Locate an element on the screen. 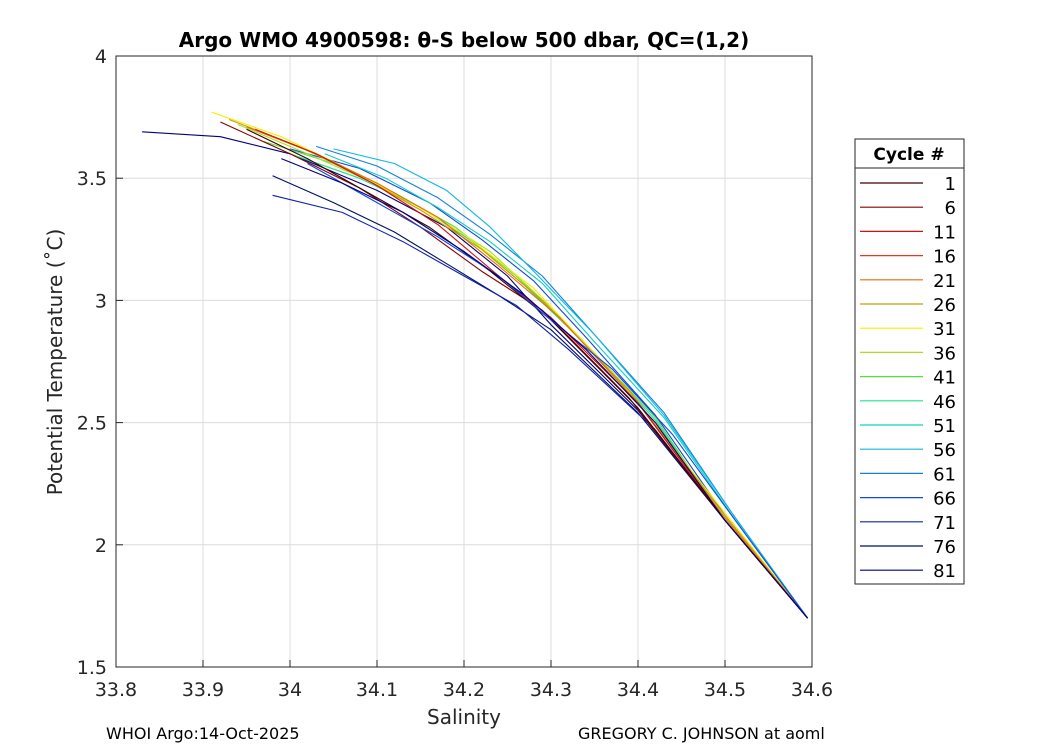 The image size is (1050, 750). footer-right: GREGORY C. JOHNSON at aoml is located at coordinates (701, 733).